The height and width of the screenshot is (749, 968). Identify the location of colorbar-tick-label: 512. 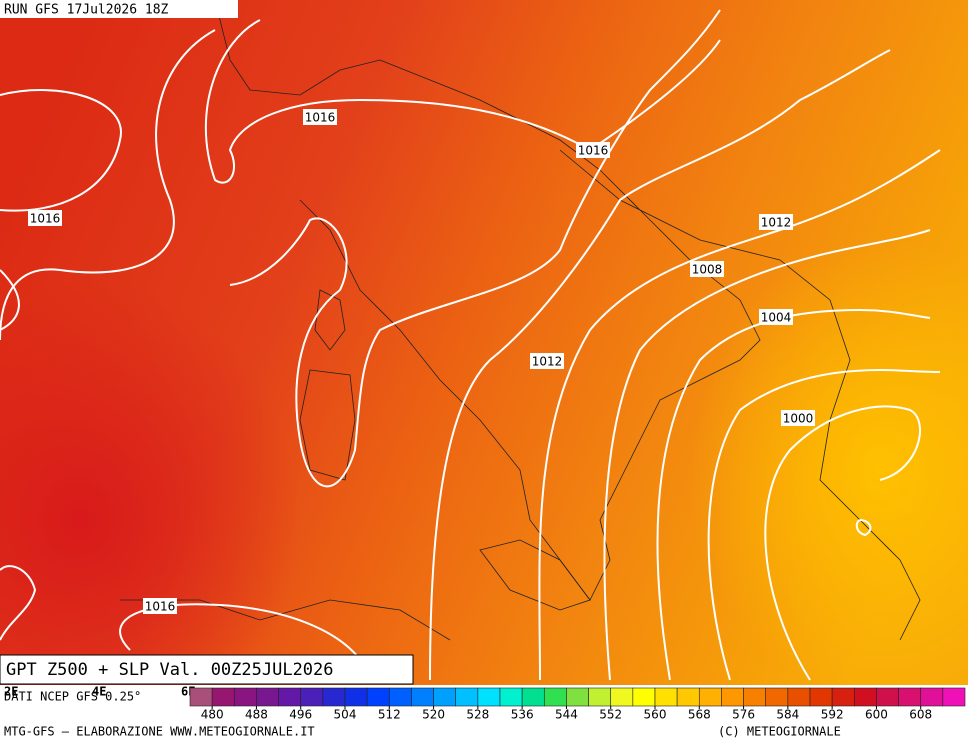
(389, 715).